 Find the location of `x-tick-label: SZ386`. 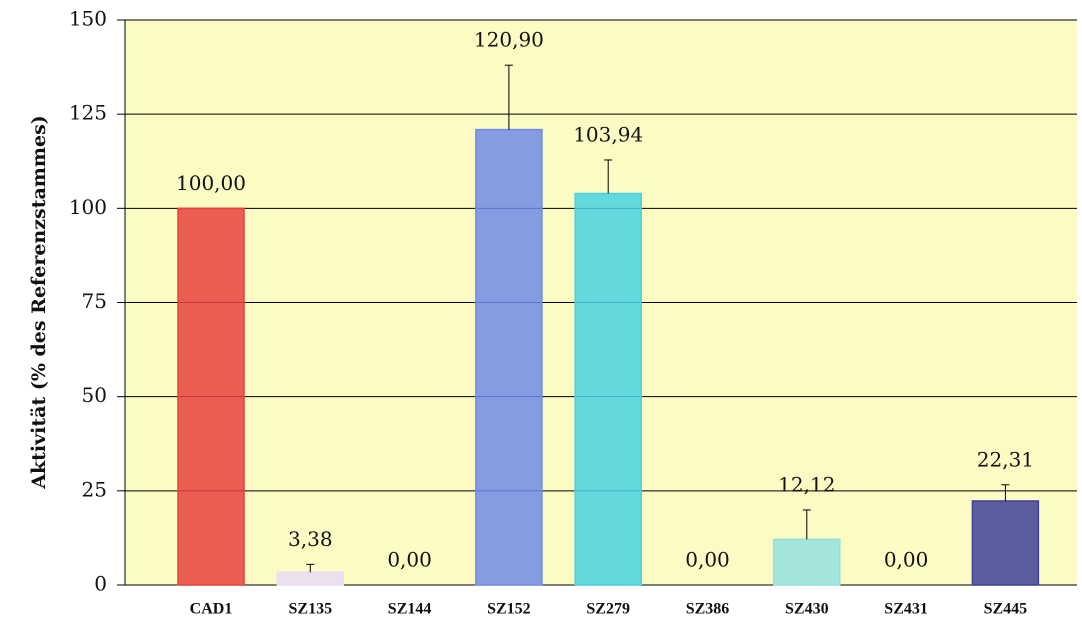

x-tick-label: SZ386 is located at coordinates (708, 609).